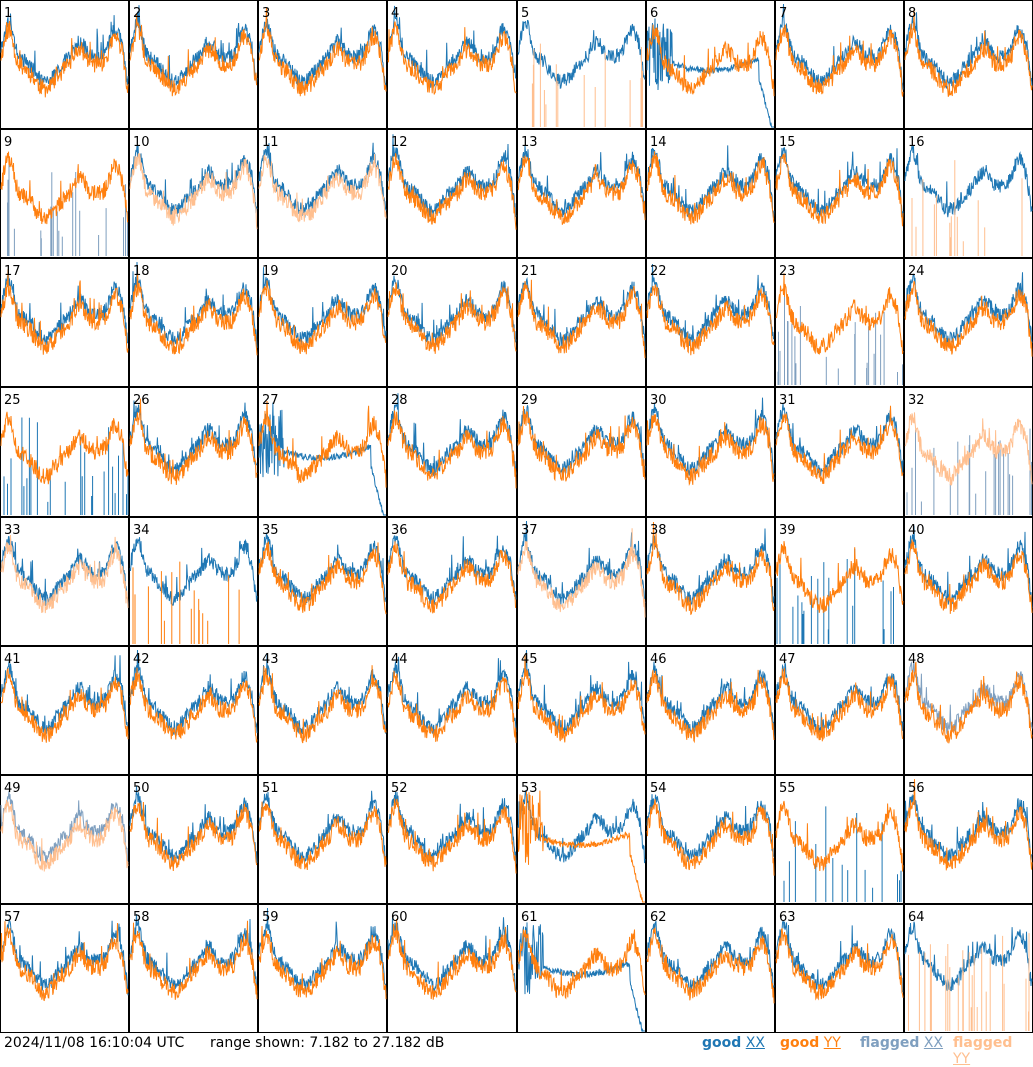 Image resolution: width=1033 pixels, height=1067 pixels. I want to click on panel-36: 36, so click(452, 581).